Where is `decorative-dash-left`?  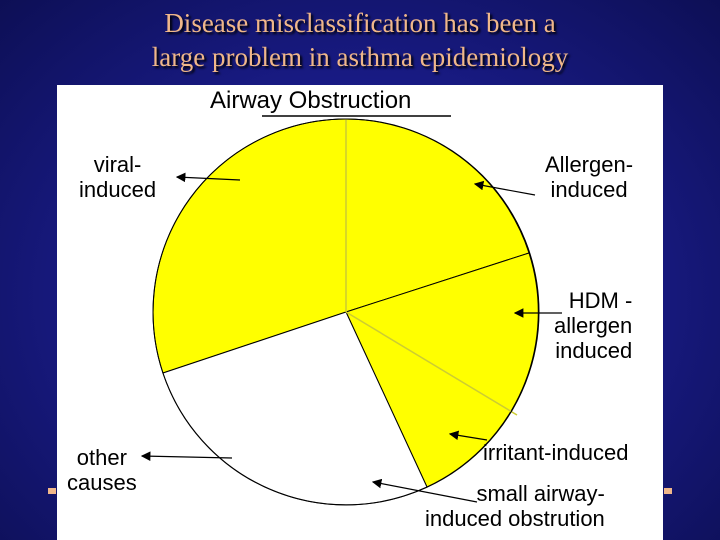
decorative-dash-left is located at coordinates (52, 491).